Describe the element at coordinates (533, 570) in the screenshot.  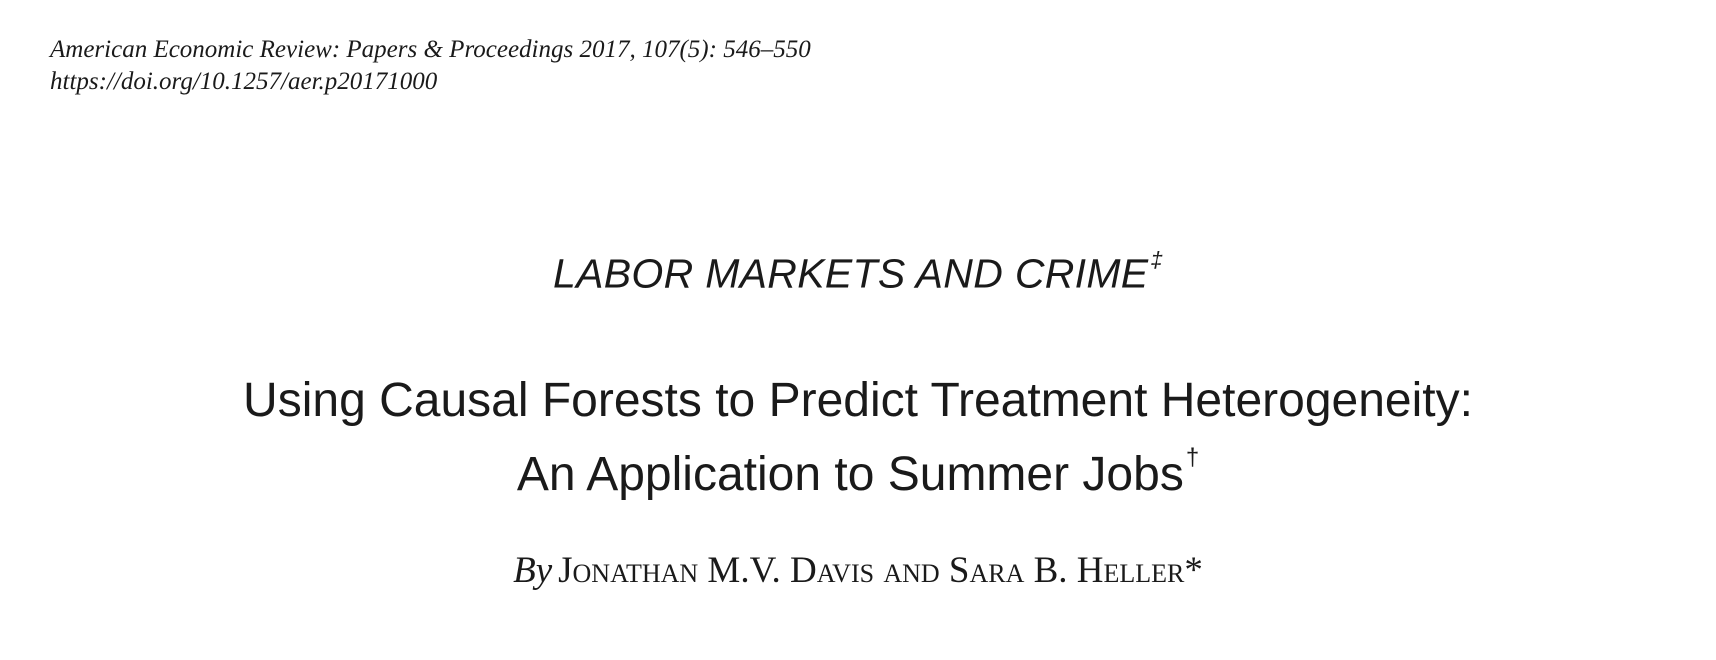
I see `byline-prefix: By` at that location.